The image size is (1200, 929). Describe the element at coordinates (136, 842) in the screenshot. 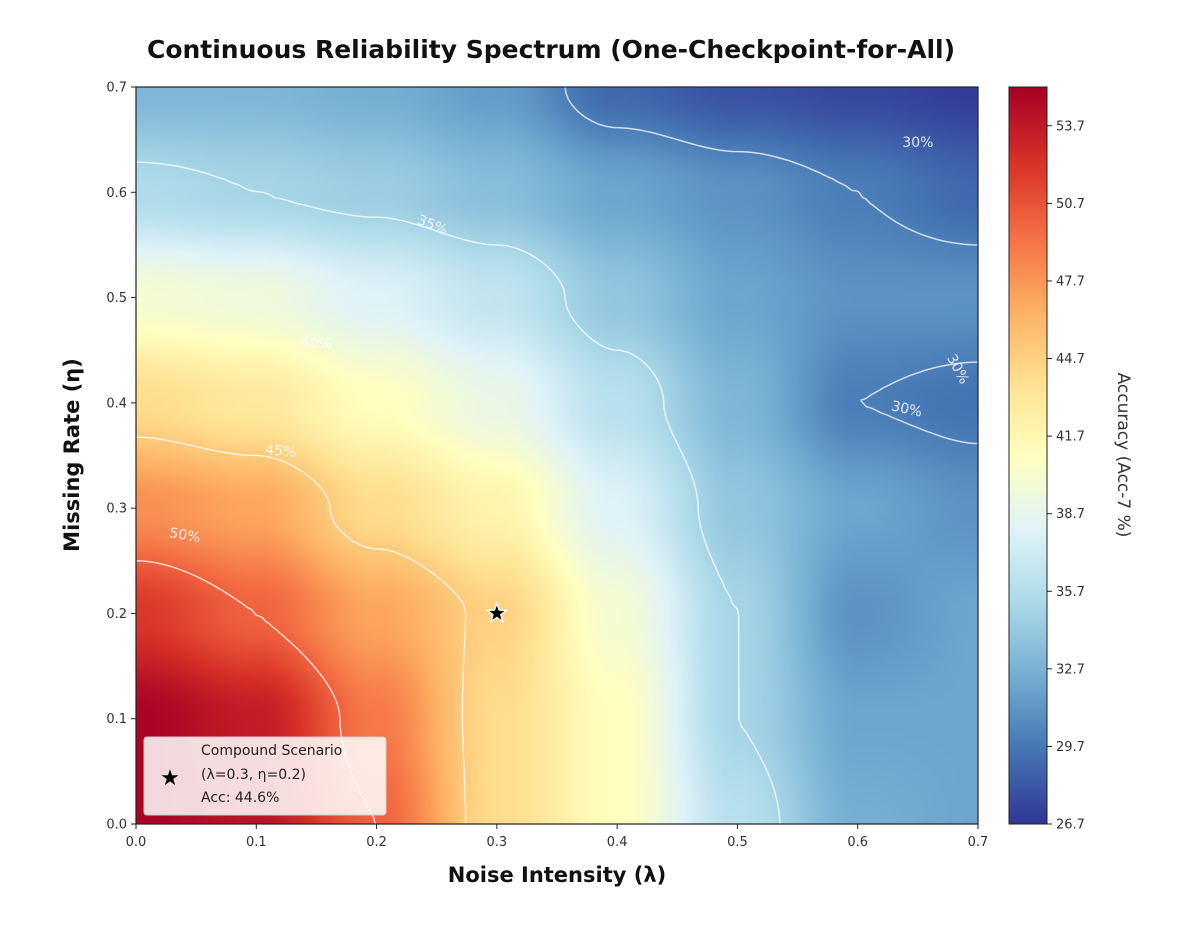

I see `x-tick-label: 0.0` at that location.